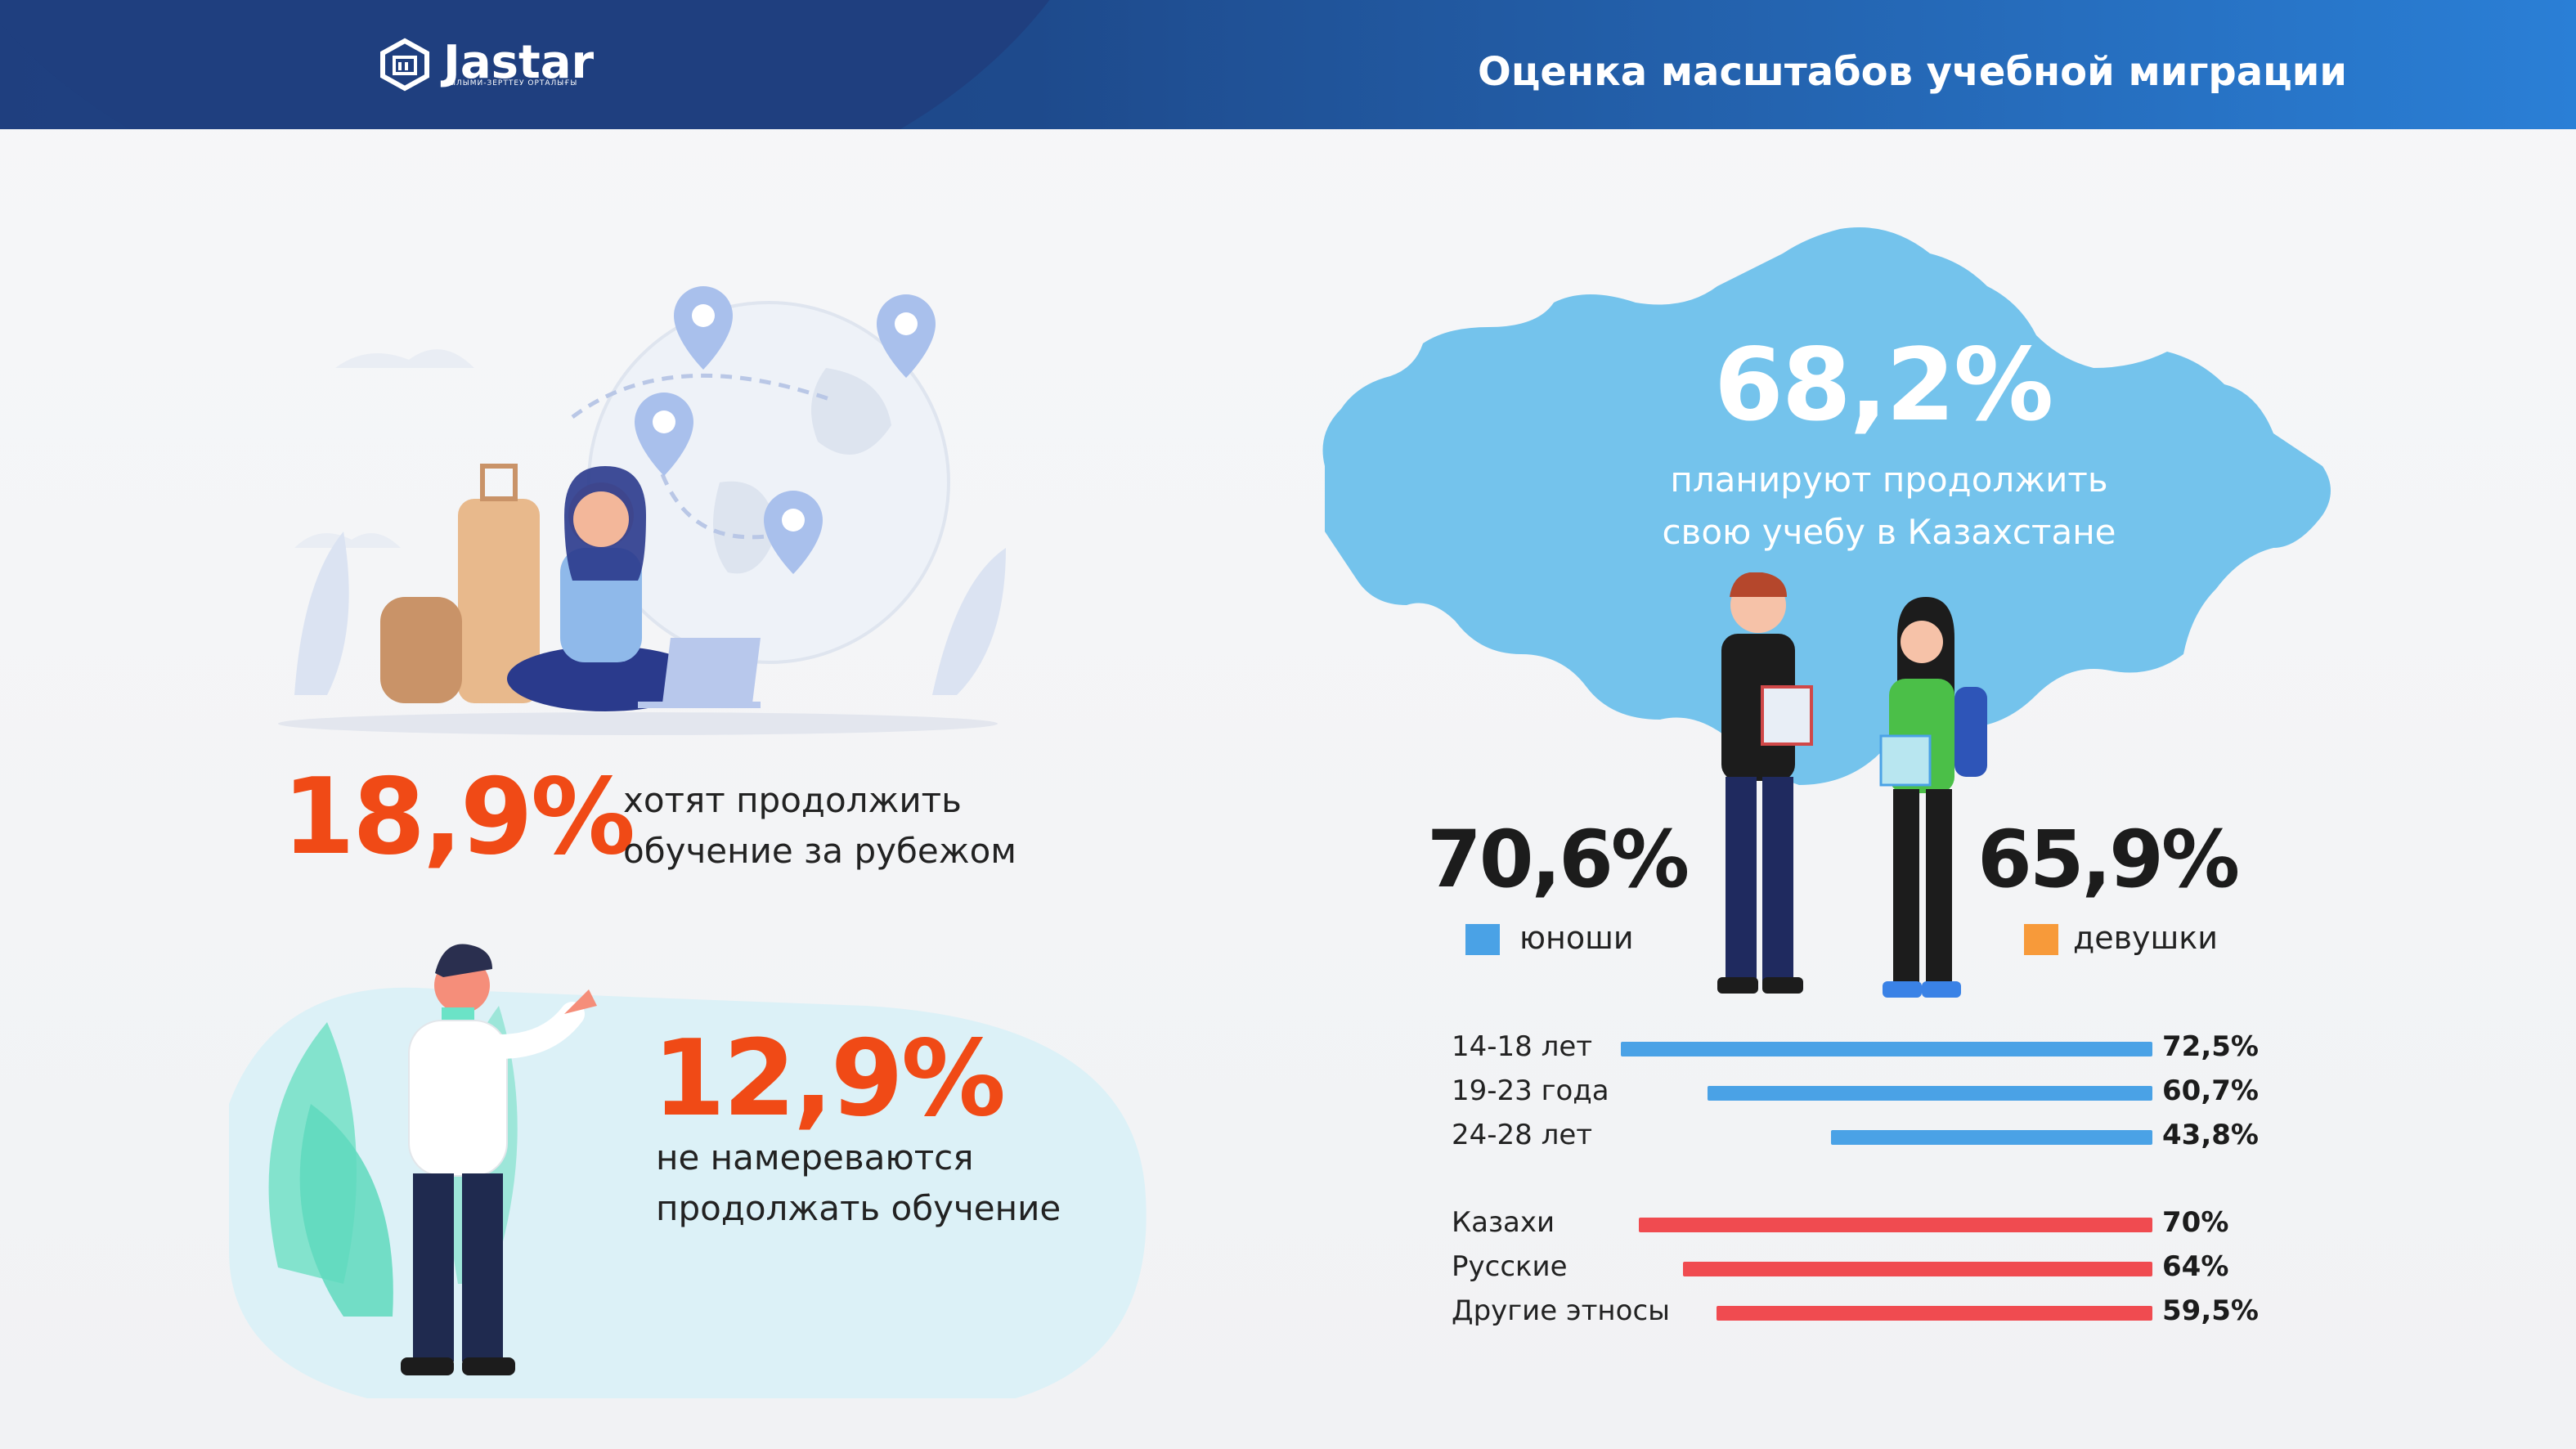 The height and width of the screenshot is (1449, 2576). I want to click on bar-value-label: 43,8%, so click(2211, 1135).